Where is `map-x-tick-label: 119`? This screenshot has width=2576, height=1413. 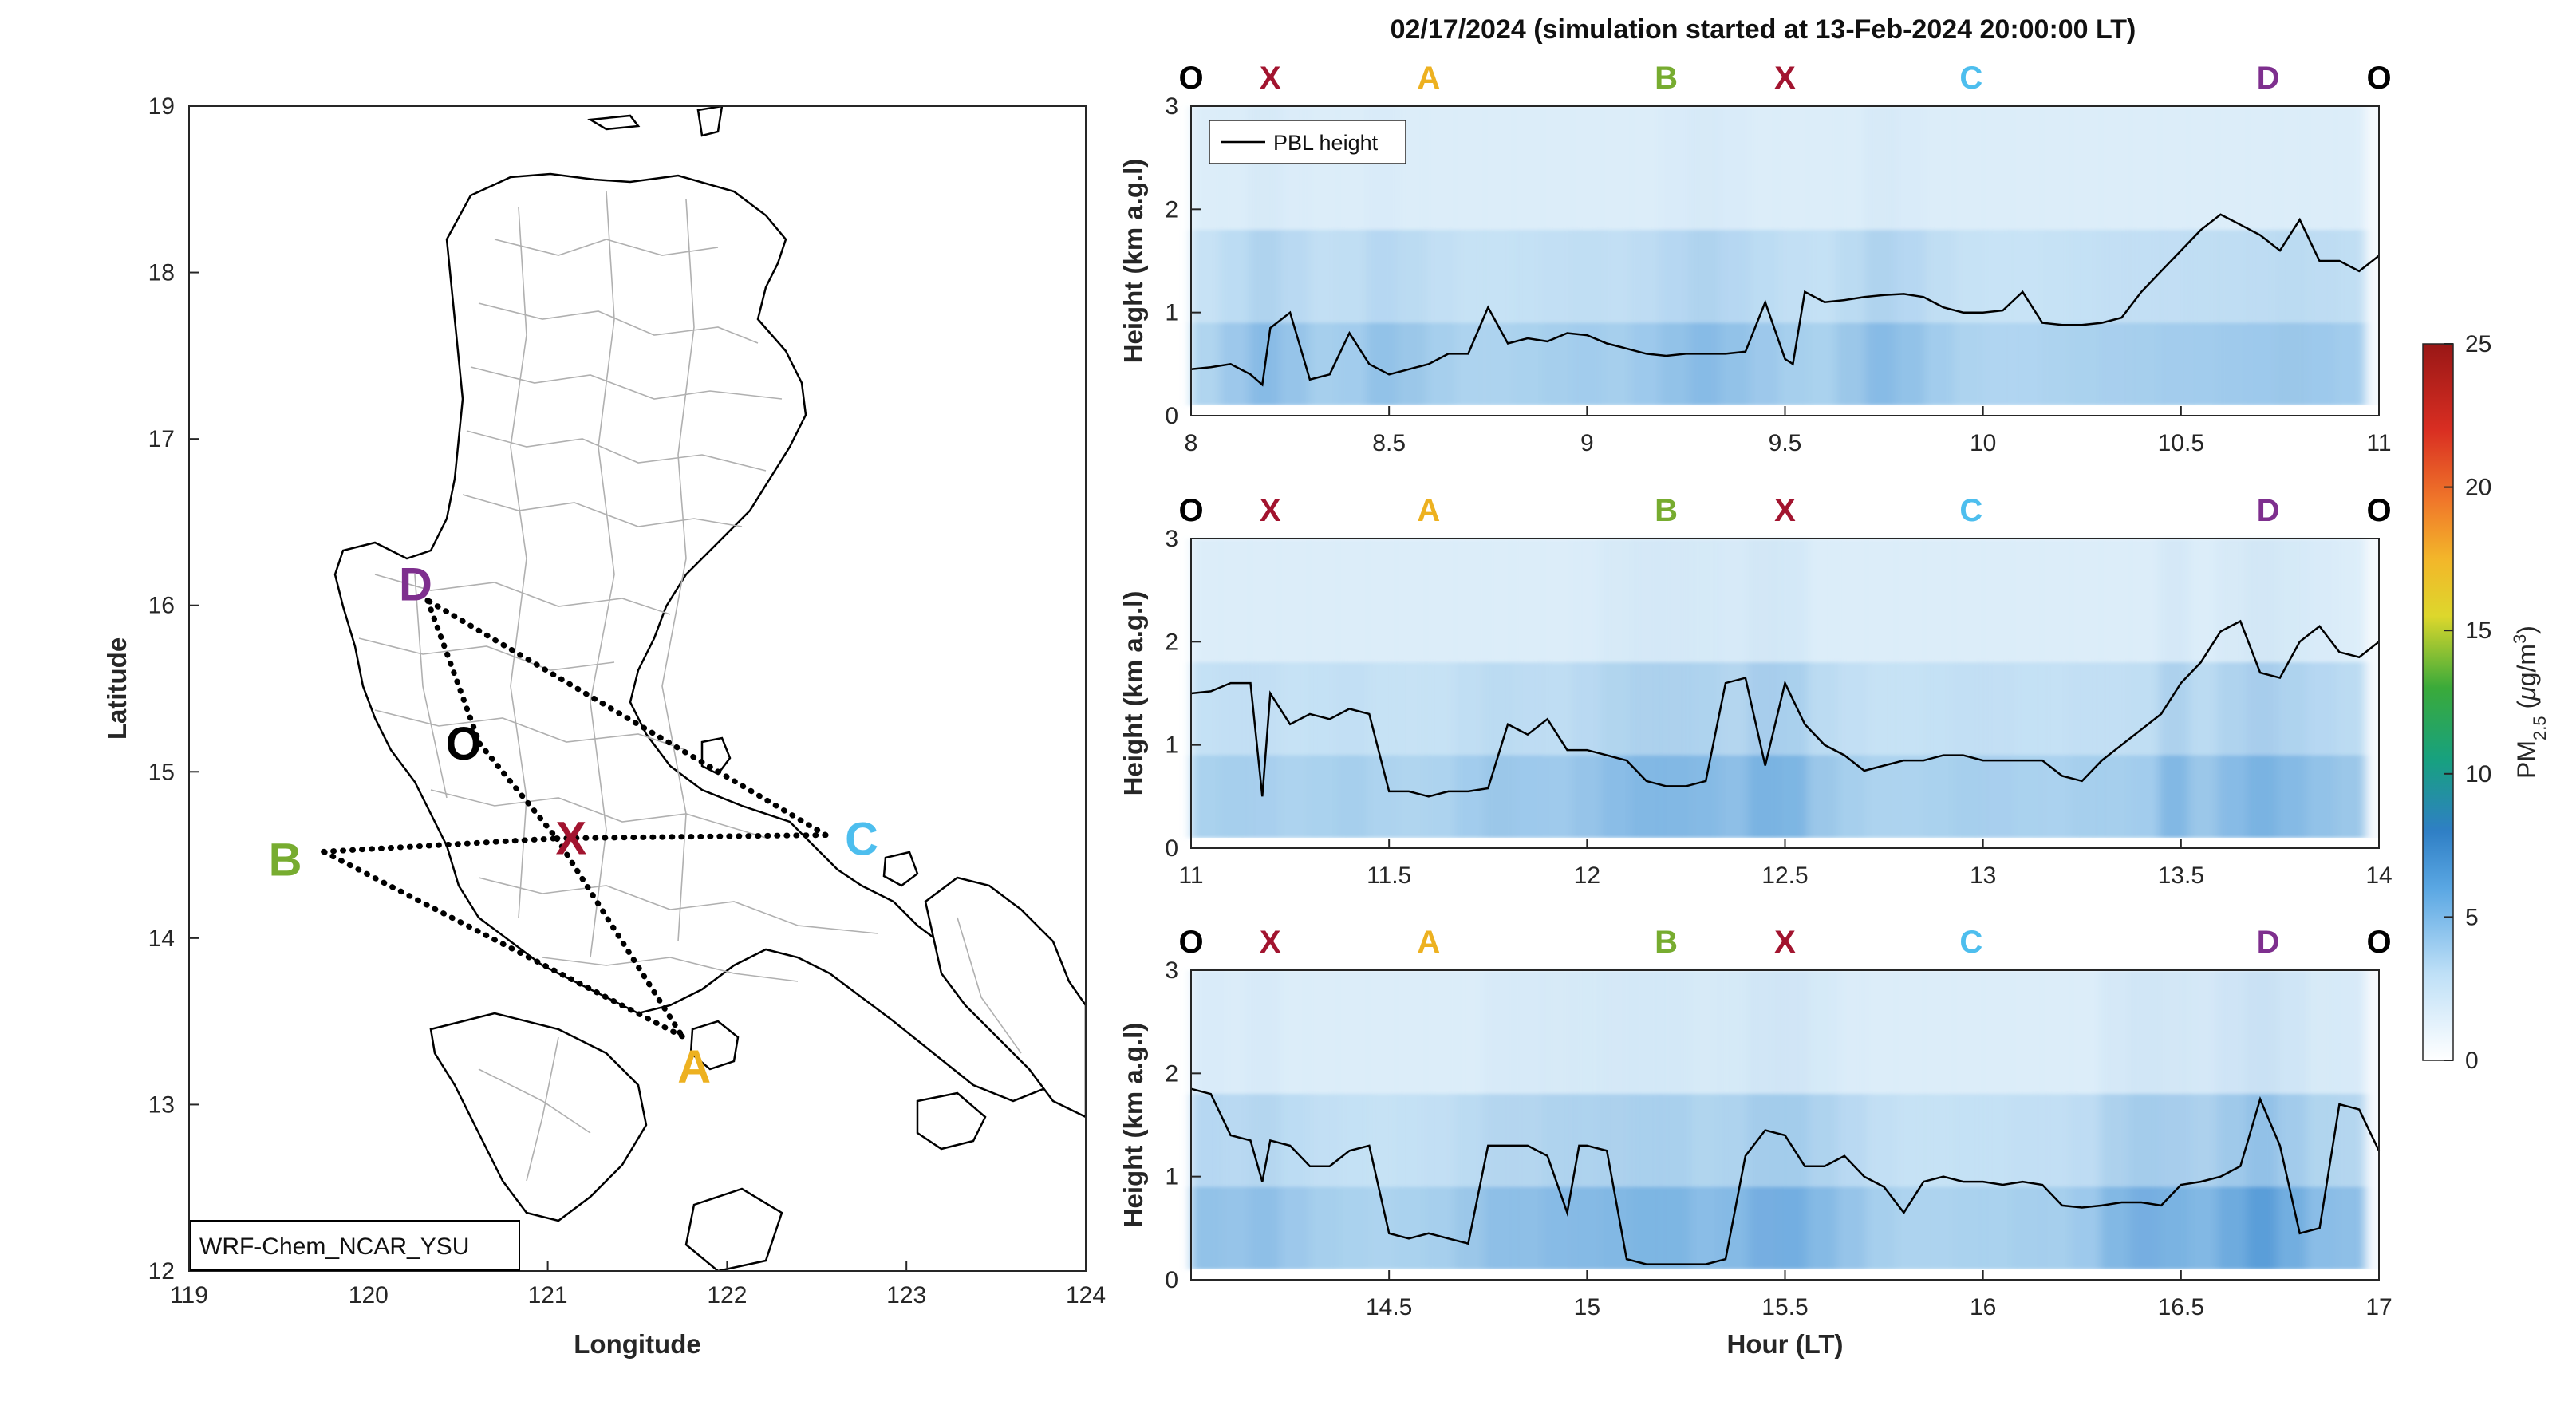 map-x-tick-label: 119 is located at coordinates (189, 1295).